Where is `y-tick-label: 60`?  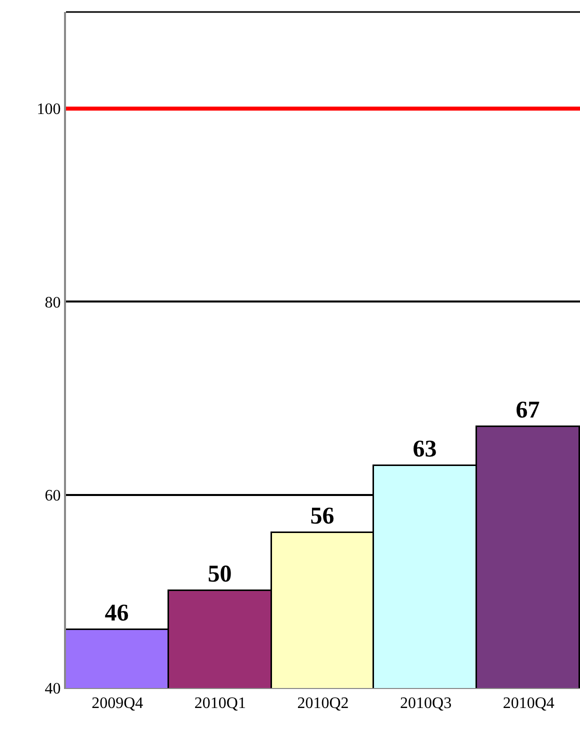 y-tick-label: 60 is located at coordinates (52, 495).